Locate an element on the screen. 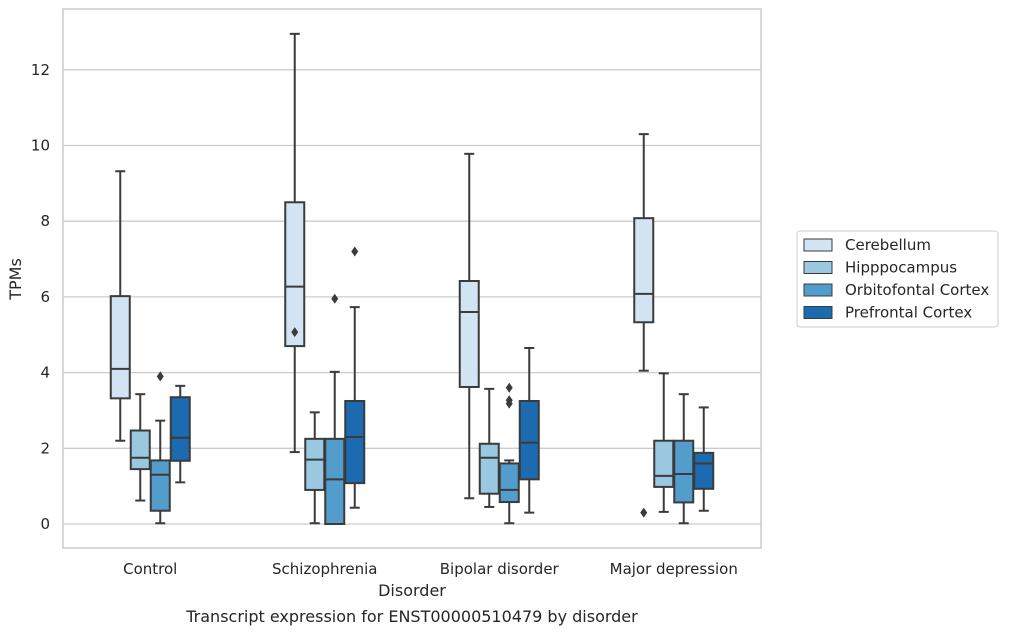  y-axis-title: TPMs is located at coordinates (15, 279).